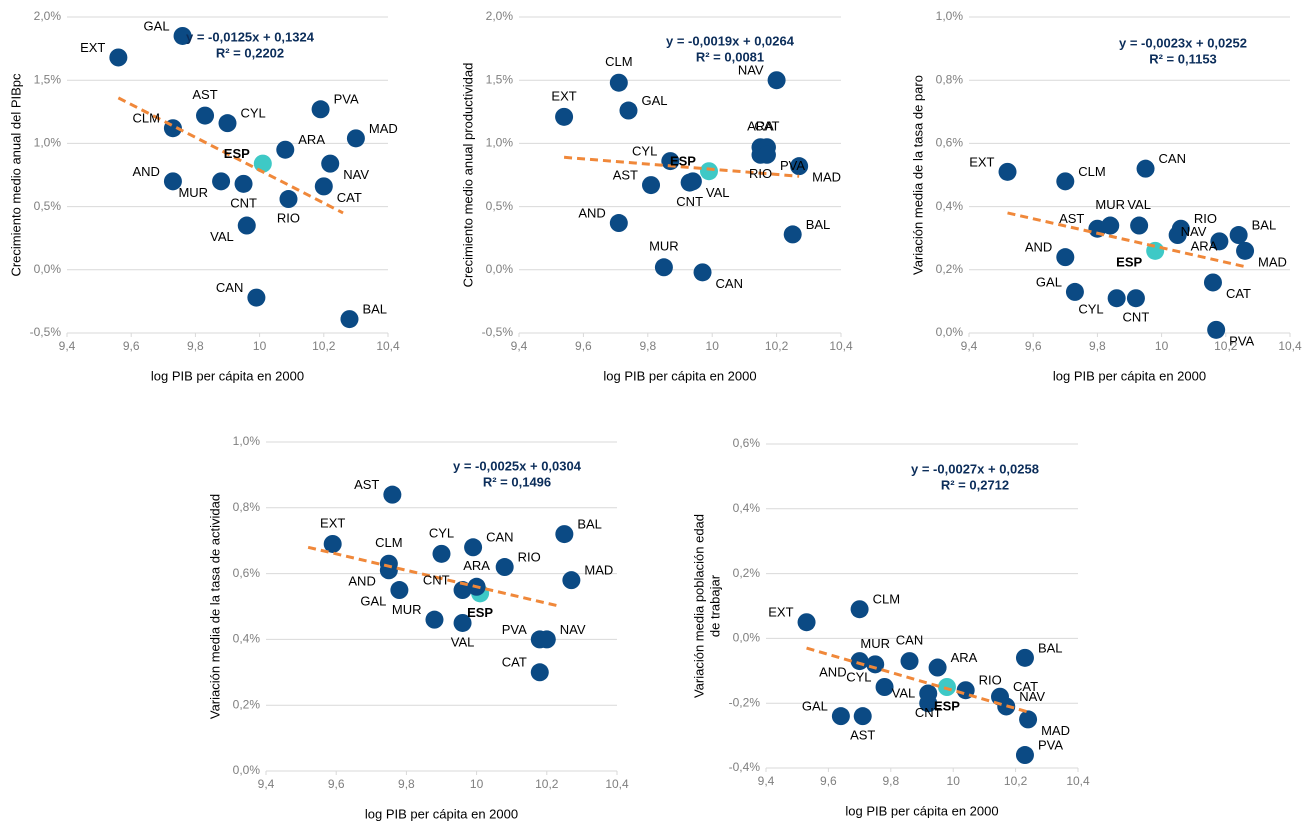 The height and width of the screenshot is (824, 1314). What do you see at coordinates (583, 346) in the screenshot?
I see `x-tick-label: 9,6` at bounding box center [583, 346].